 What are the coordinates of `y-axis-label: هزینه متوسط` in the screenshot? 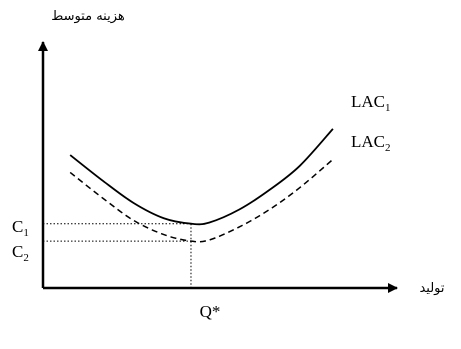 It's located at (88, 16).